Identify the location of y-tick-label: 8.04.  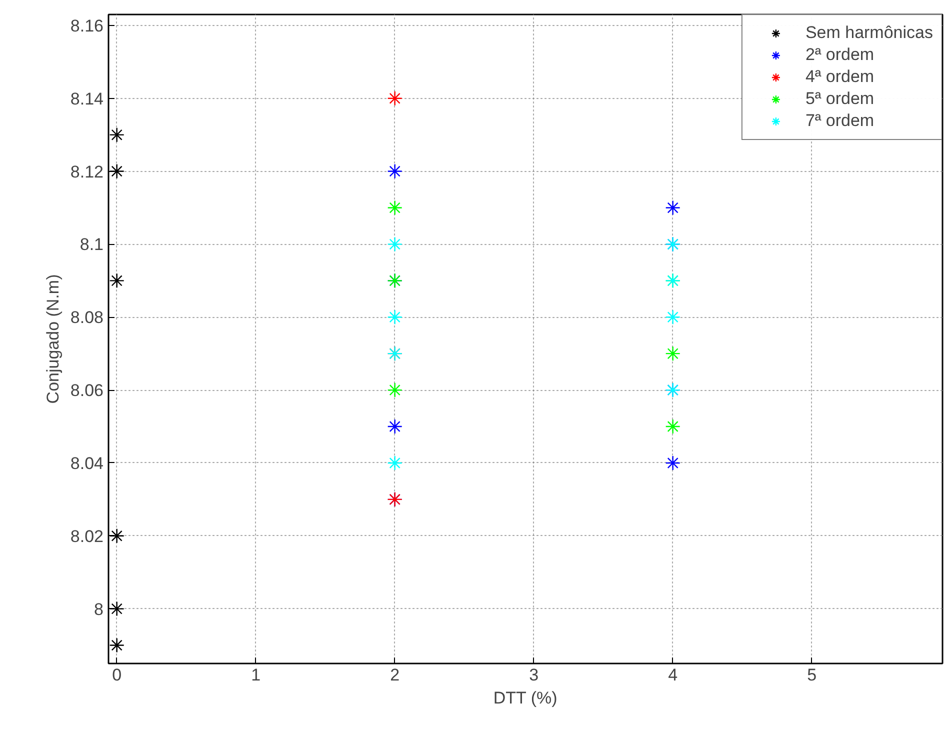
(87, 463).